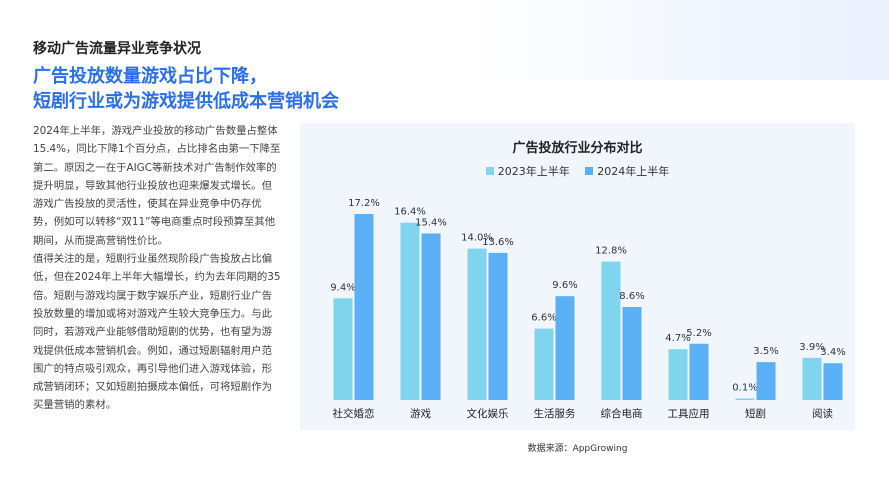 This screenshot has height=500, width=889. What do you see at coordinates (543, 318) in the screenshot?
I see `data-label: 6.6%` at bounding box center [543, 318].